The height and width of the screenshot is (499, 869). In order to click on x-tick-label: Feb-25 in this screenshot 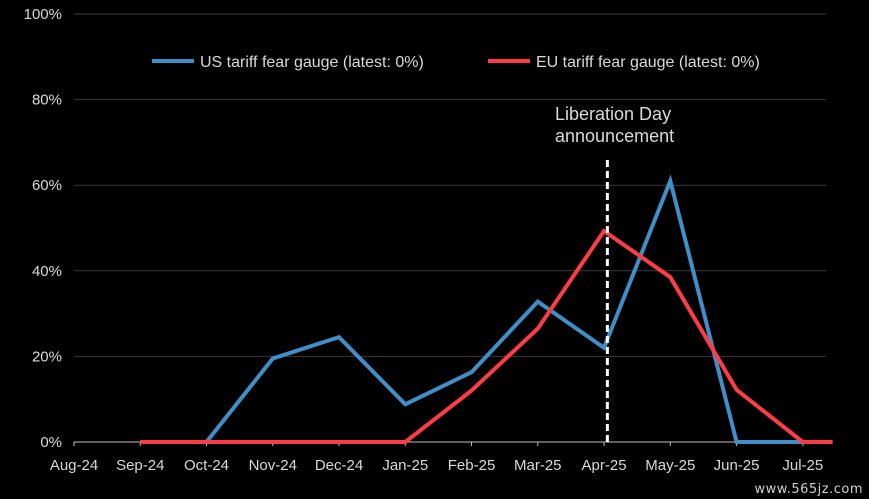, I will do `click(472, 465)`.